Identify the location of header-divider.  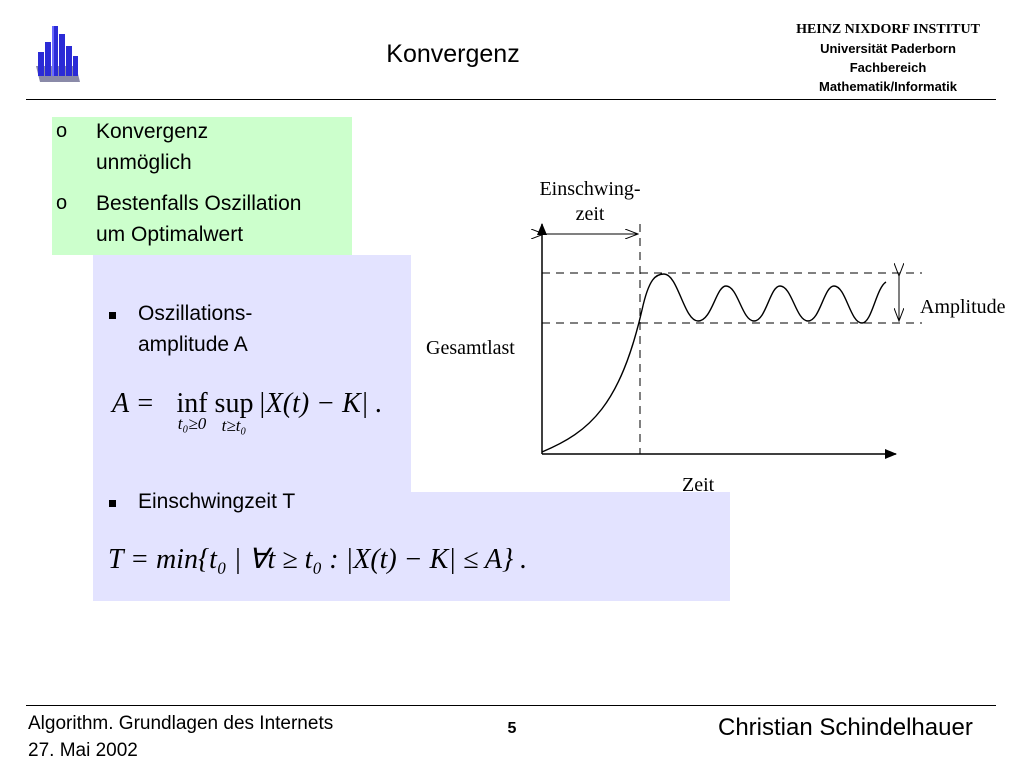
(511, 99).